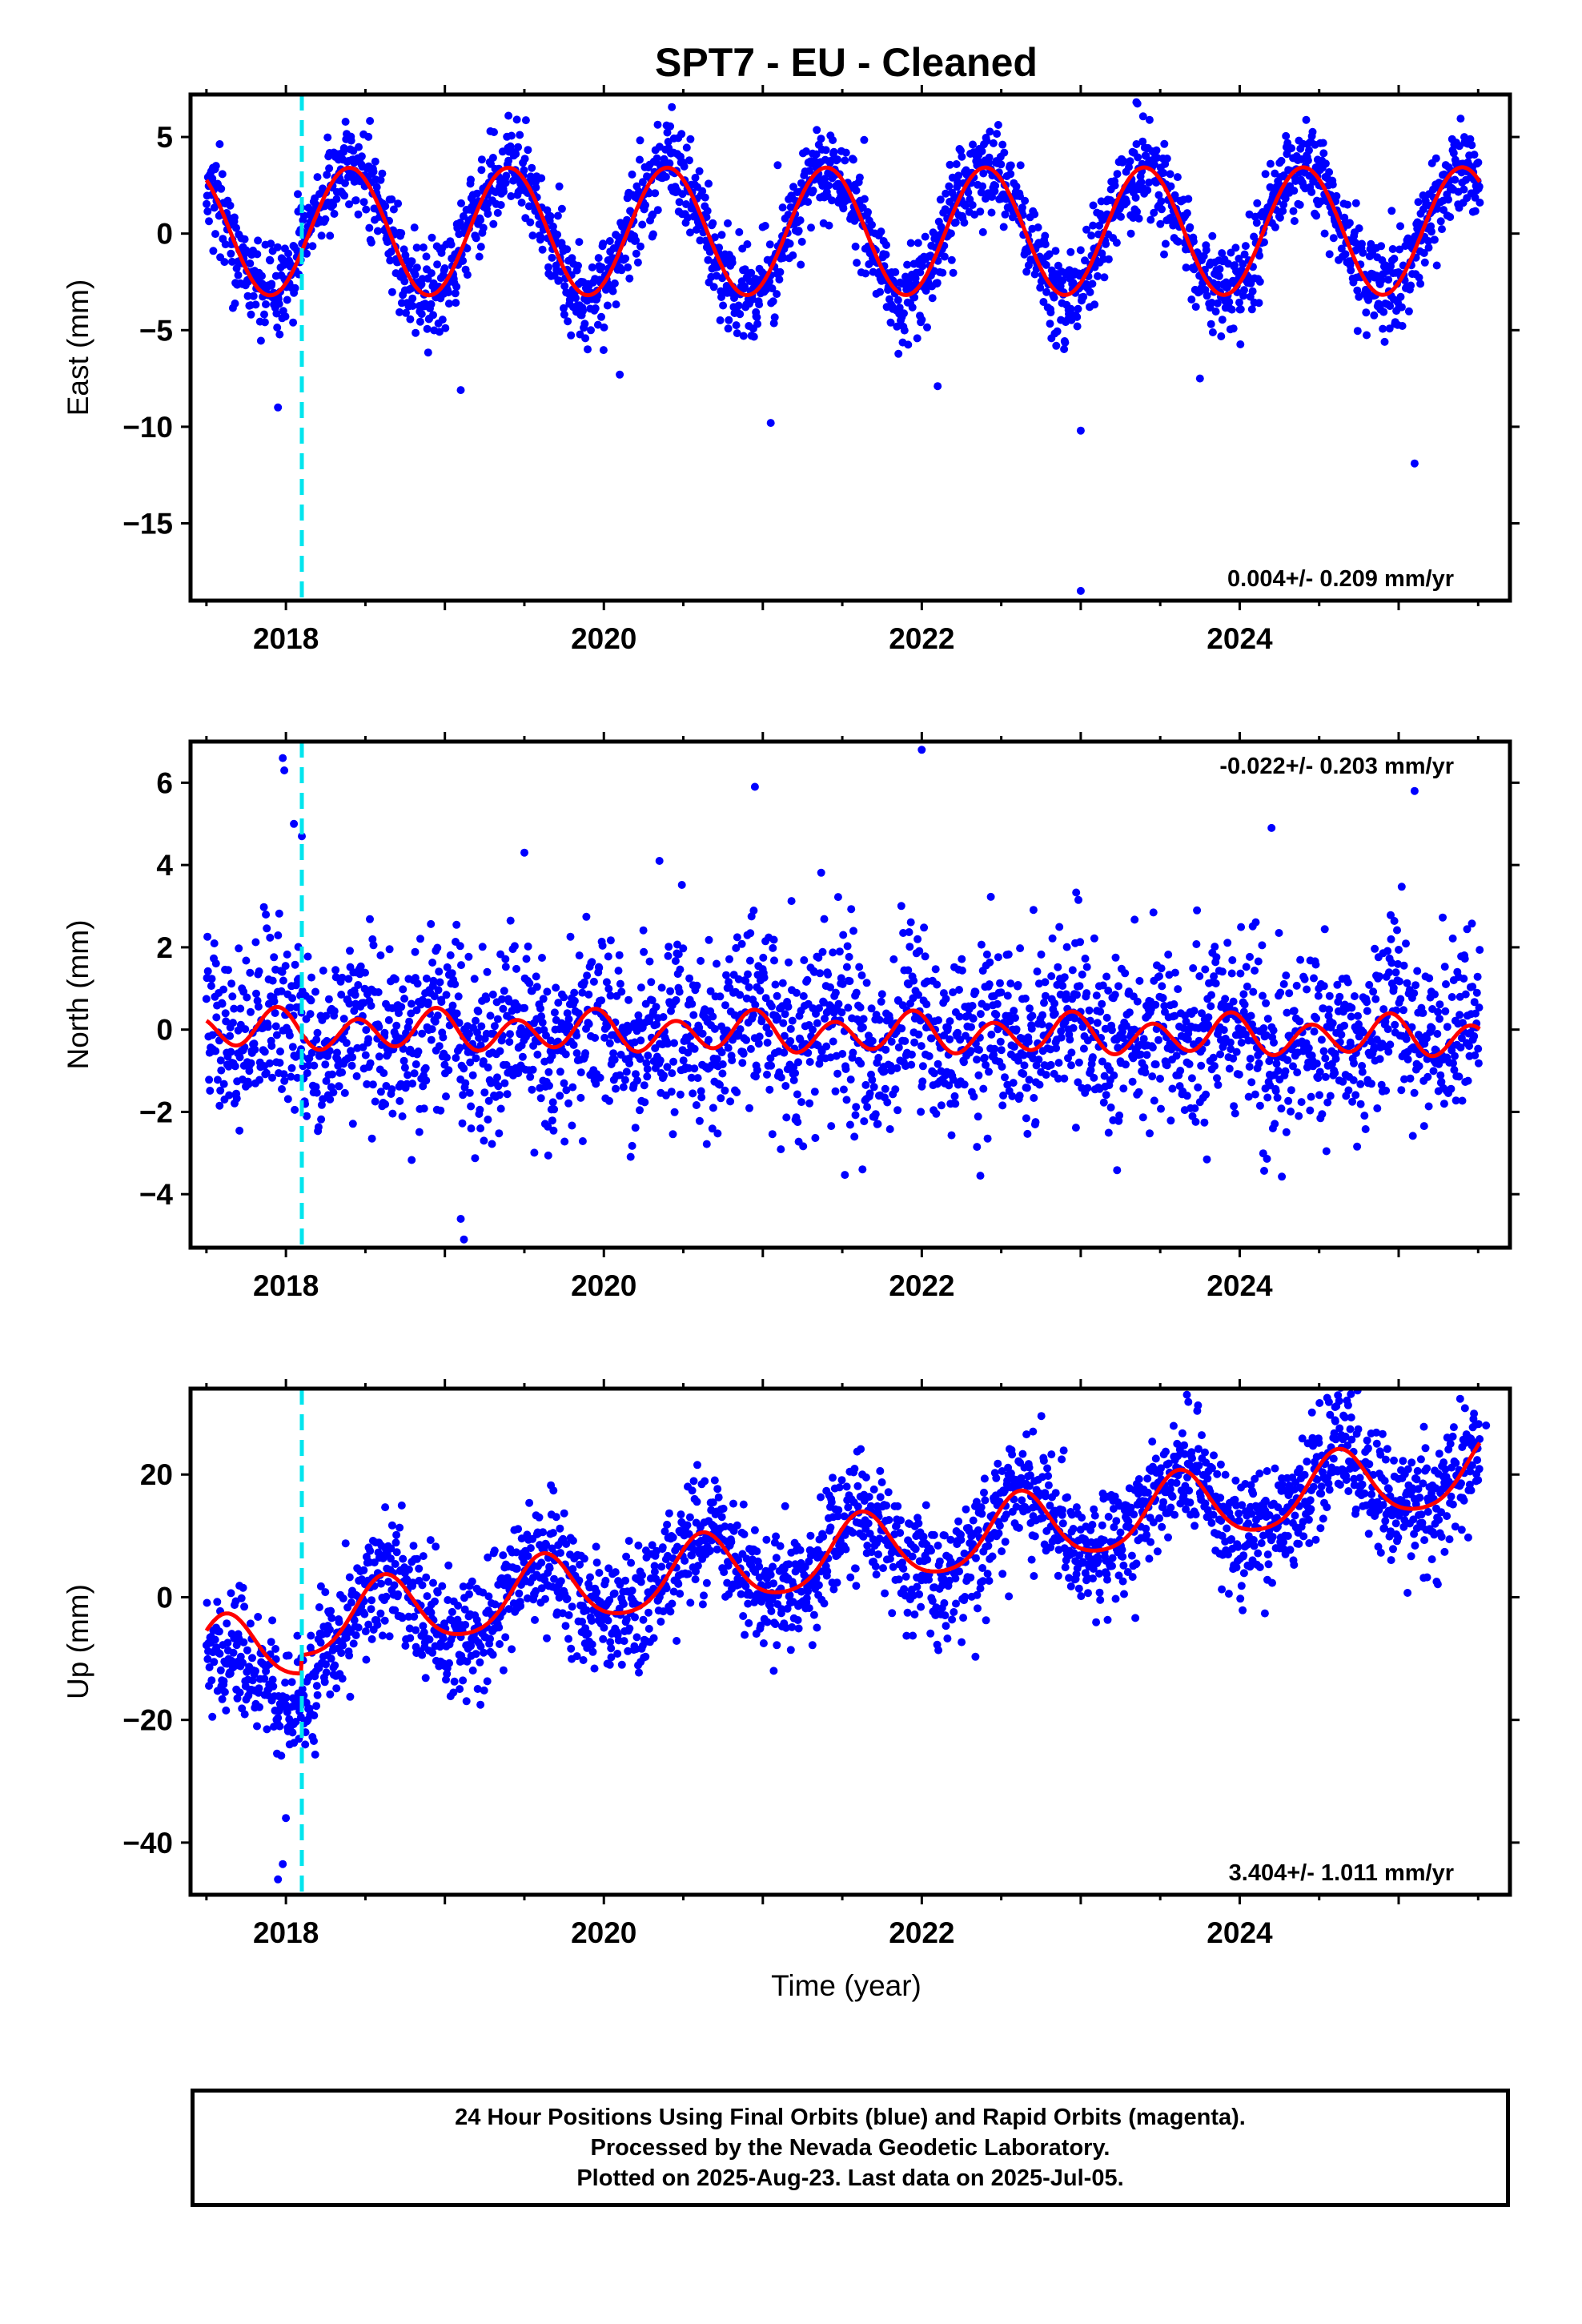  I want to click on north-x-tick-label: 2022, so click(922, 1285).